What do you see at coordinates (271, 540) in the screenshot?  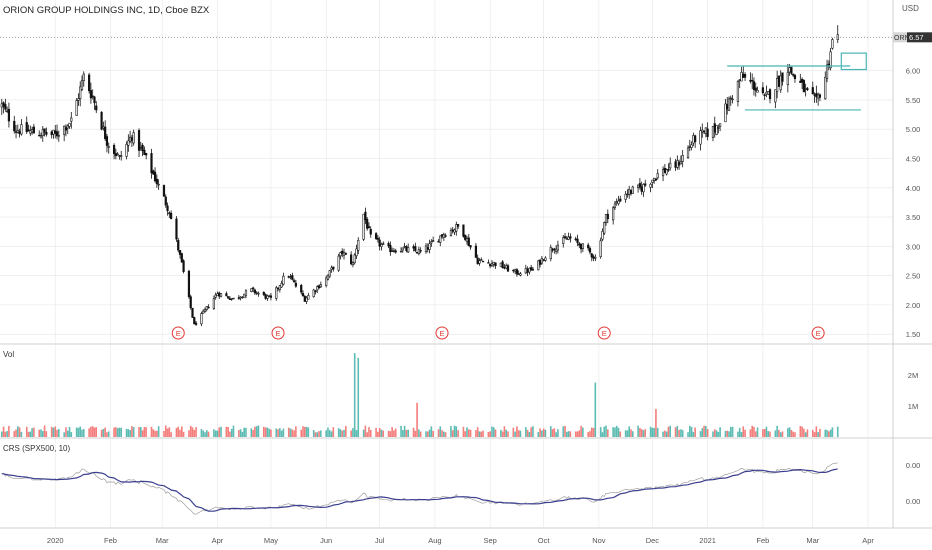 I see `time-tick-label: May` at bounding box center [271, 540].